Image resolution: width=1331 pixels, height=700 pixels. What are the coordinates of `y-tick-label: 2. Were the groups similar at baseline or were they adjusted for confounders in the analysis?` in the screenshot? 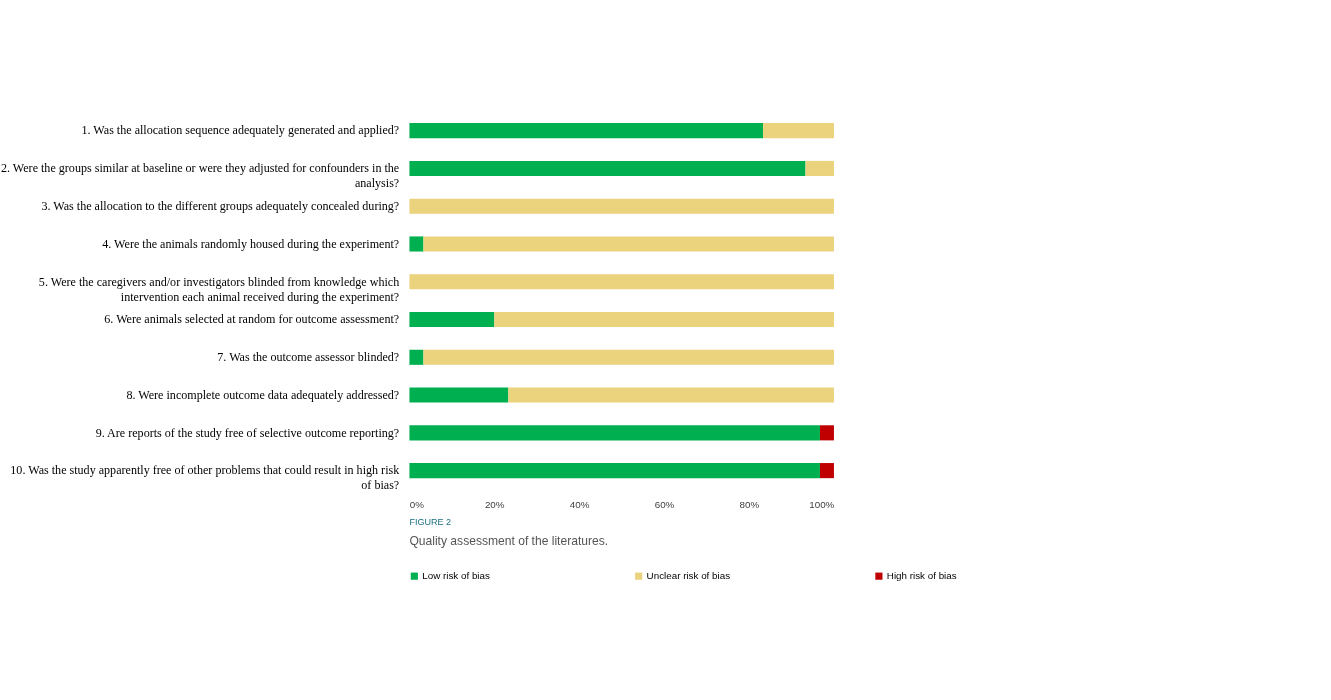 It's located at (200, 176).